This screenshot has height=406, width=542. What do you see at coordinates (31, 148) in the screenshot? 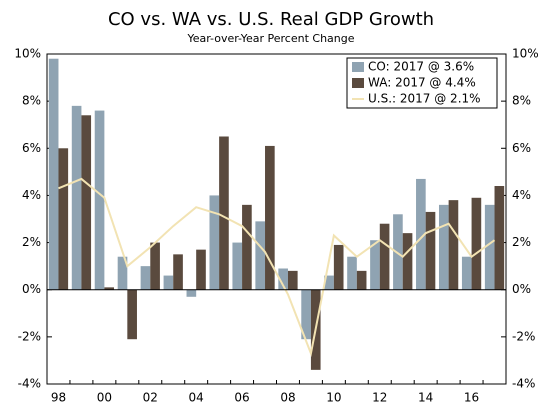
I see `y-tick-label: 6%` at bounding box center [31, 148].